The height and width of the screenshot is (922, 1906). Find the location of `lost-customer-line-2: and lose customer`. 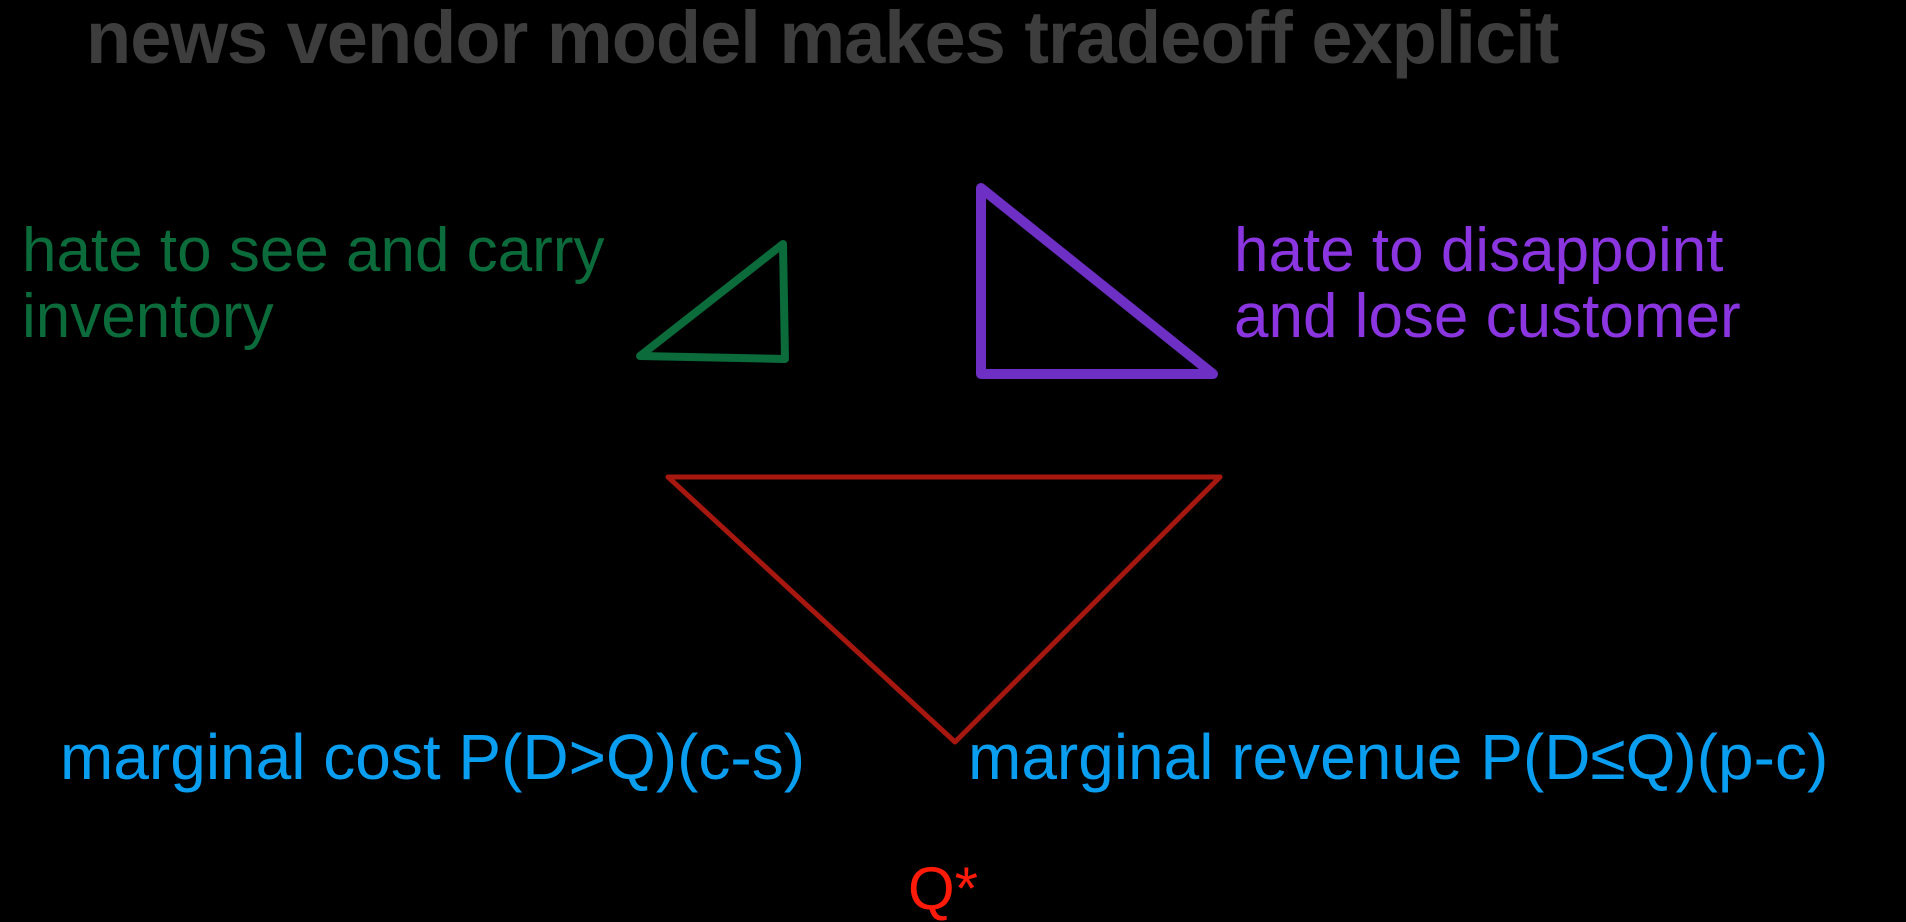

lost-customer-line-2: and lose customer is located at coordinates (1487, 316).